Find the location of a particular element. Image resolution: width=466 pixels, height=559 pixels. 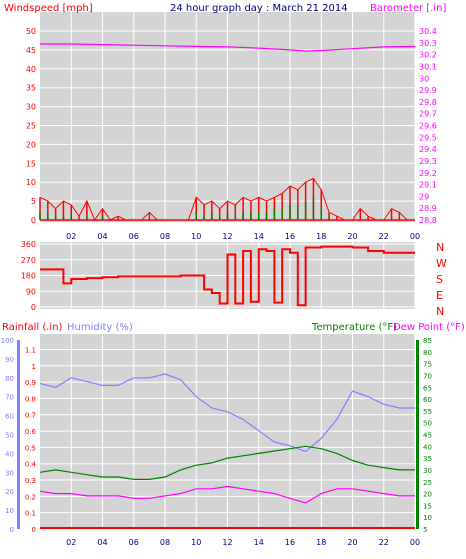

rainfall-tick-label: 0.7 is located at coordinates (30, 416).